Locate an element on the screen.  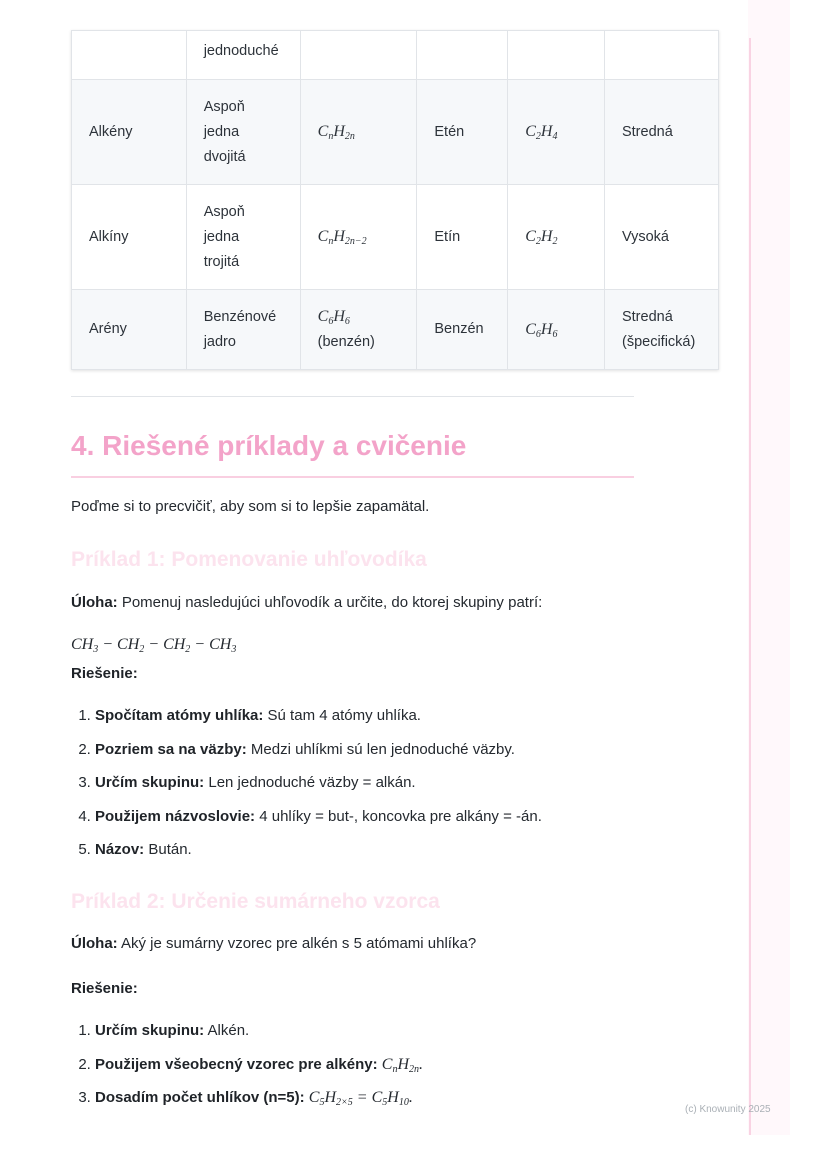
formula-note: (benzén) is located at coordinates (346, 342).